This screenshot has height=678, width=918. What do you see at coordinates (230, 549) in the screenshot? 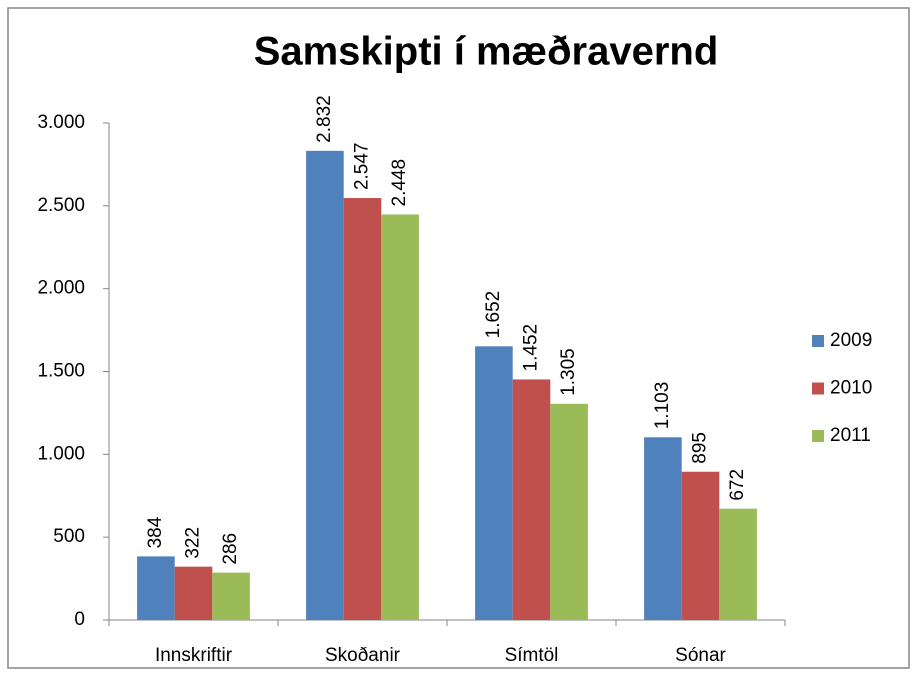
I see `data-label: 286` at bounding box center [230, 549].